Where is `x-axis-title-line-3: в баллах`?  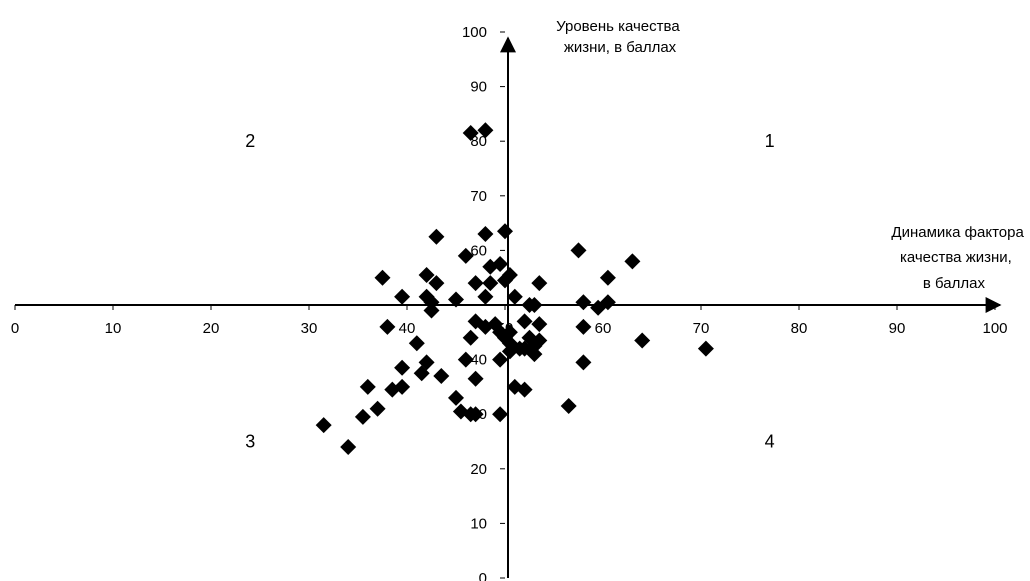
x-axis-title-line-3: в баллах is located at coordinates (954, 283).